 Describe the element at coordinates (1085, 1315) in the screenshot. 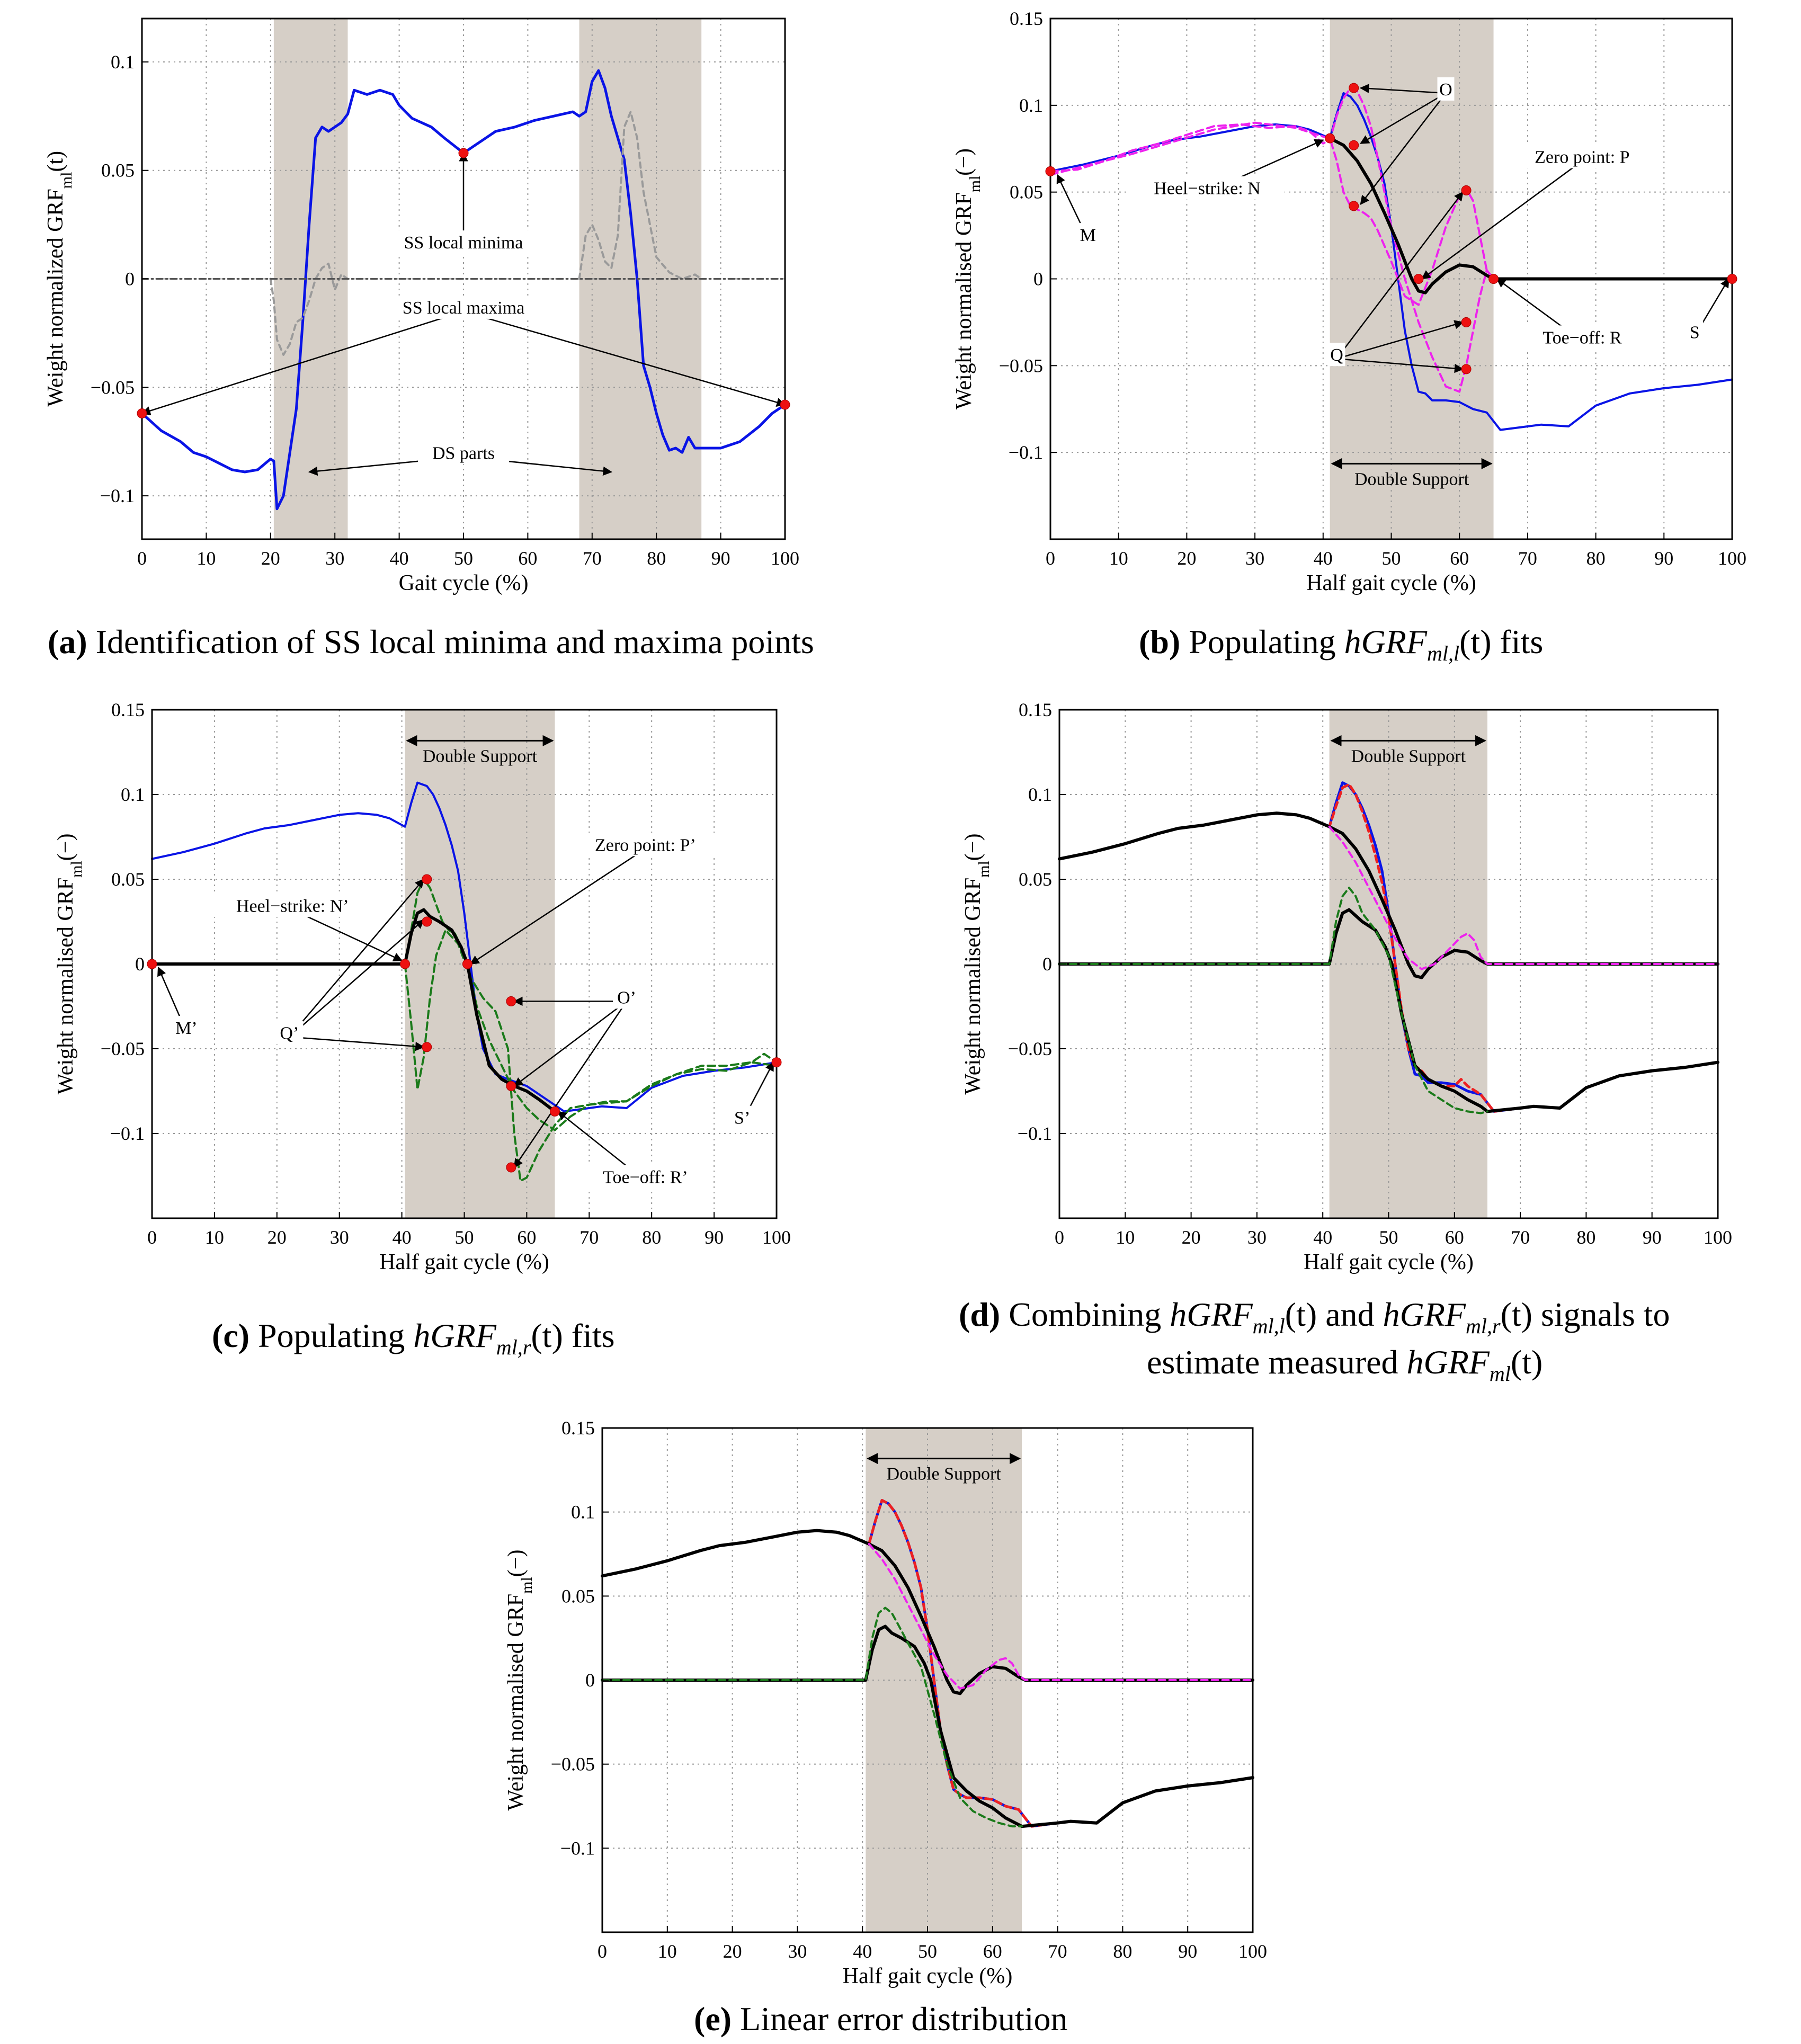

I see `caption-text: Combining` at that location.